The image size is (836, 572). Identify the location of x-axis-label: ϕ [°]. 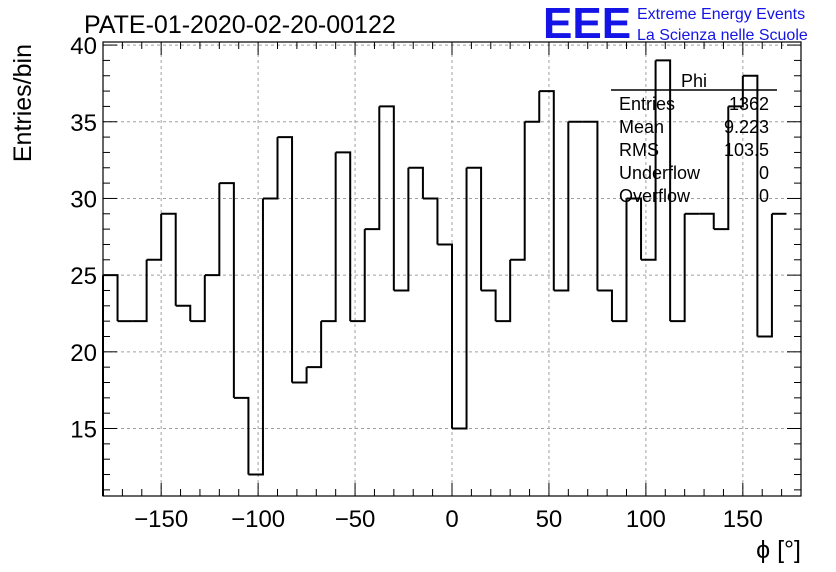
(778, 550).